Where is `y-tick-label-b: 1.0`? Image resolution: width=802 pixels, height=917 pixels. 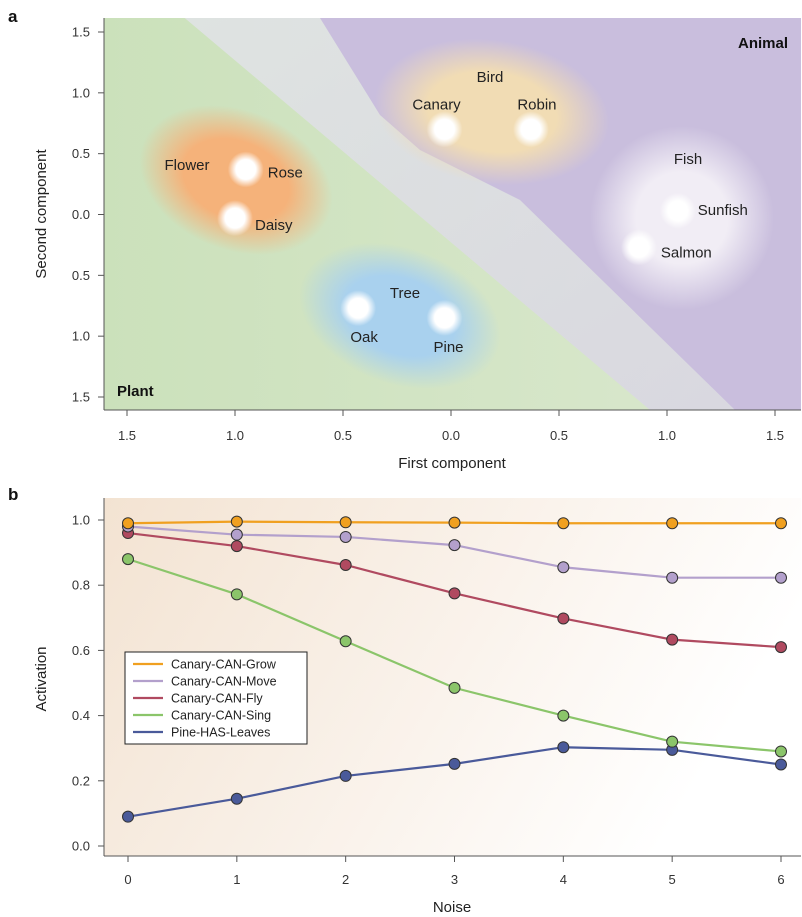 y-tick-label-b: 1.0 is located at coordinates (81, 520).